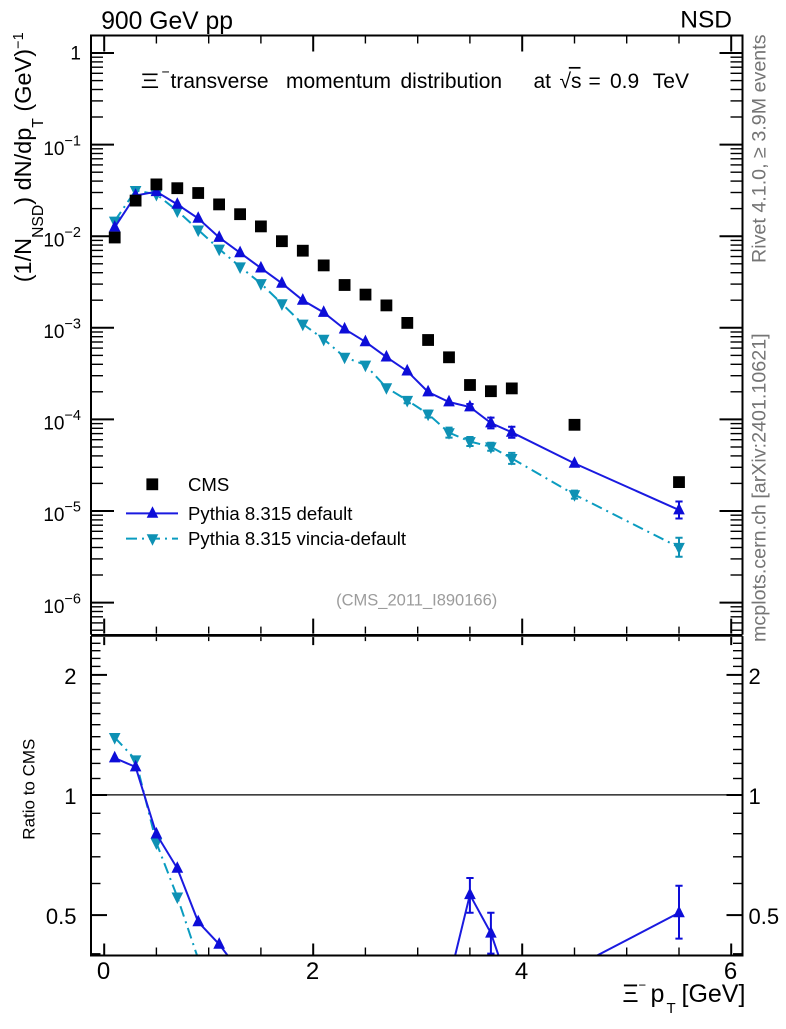  What do you see at coordinates (29, 789) in the screenshot?
I see `svg-text: Ratio to CMS` at bounding box center [29, 789].